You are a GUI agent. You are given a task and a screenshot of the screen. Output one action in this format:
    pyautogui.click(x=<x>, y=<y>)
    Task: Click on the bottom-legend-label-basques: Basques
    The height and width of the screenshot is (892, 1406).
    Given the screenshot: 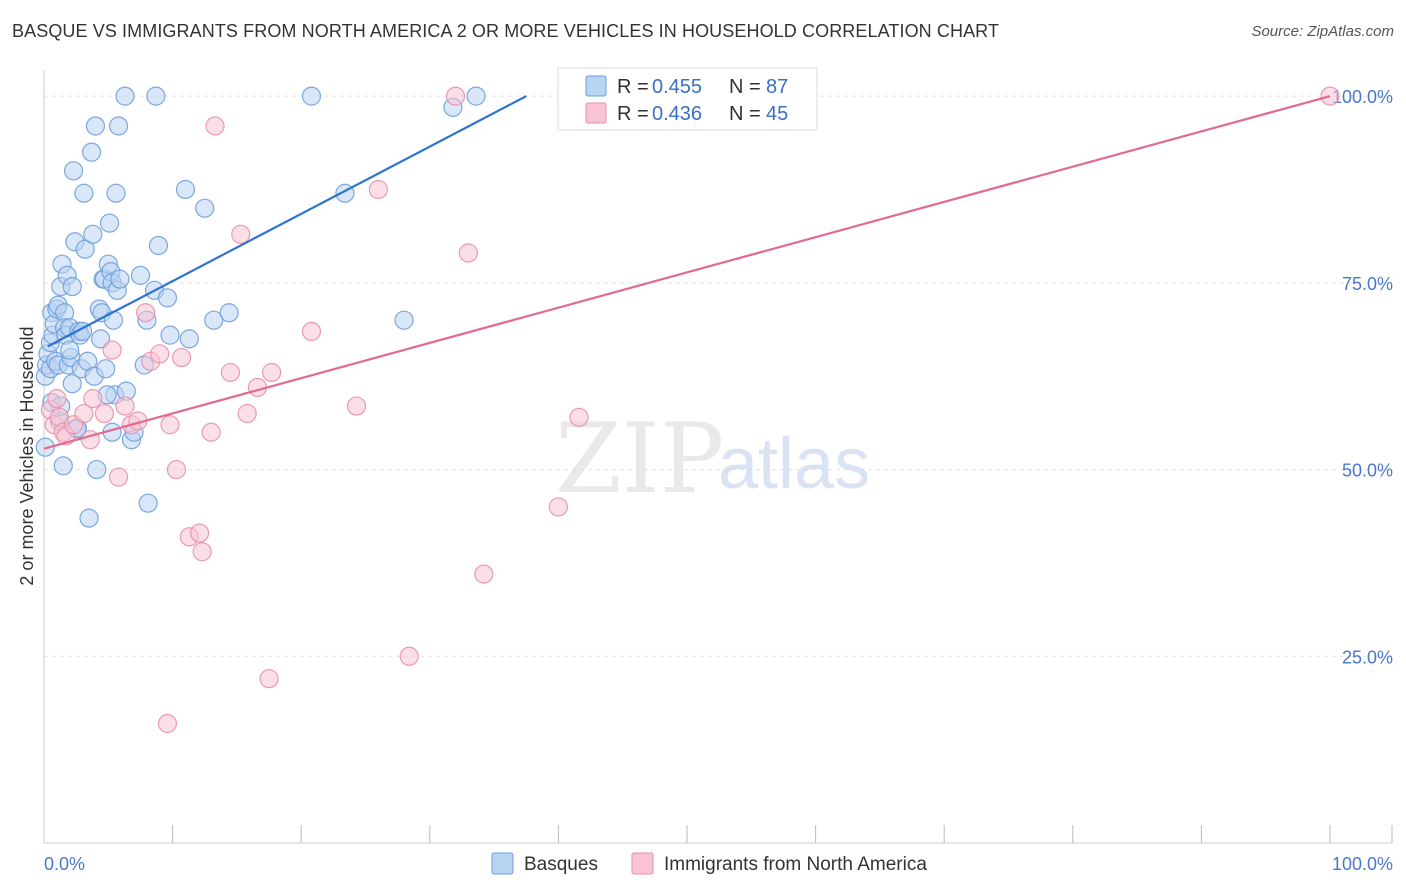 What is the action you would take?
    pyautogui.click(x=561, y=864)
    